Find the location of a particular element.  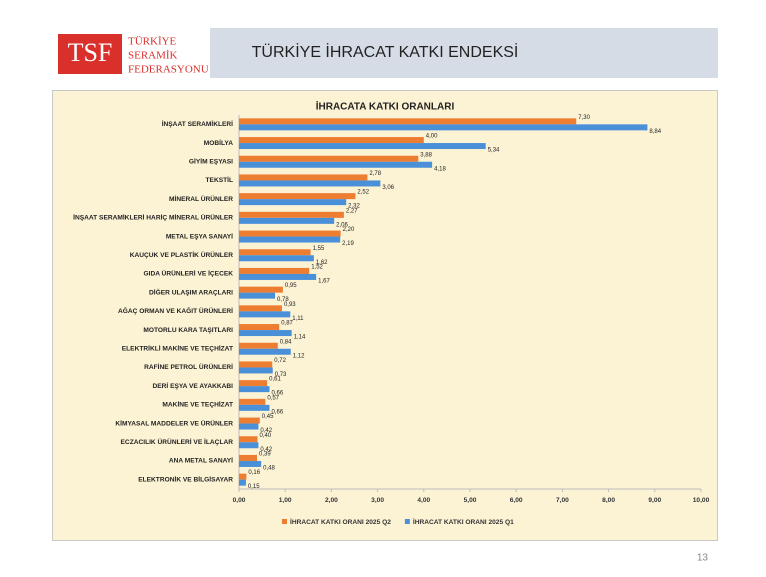

value-label: 2,20 is located at coordinates (349, 230).